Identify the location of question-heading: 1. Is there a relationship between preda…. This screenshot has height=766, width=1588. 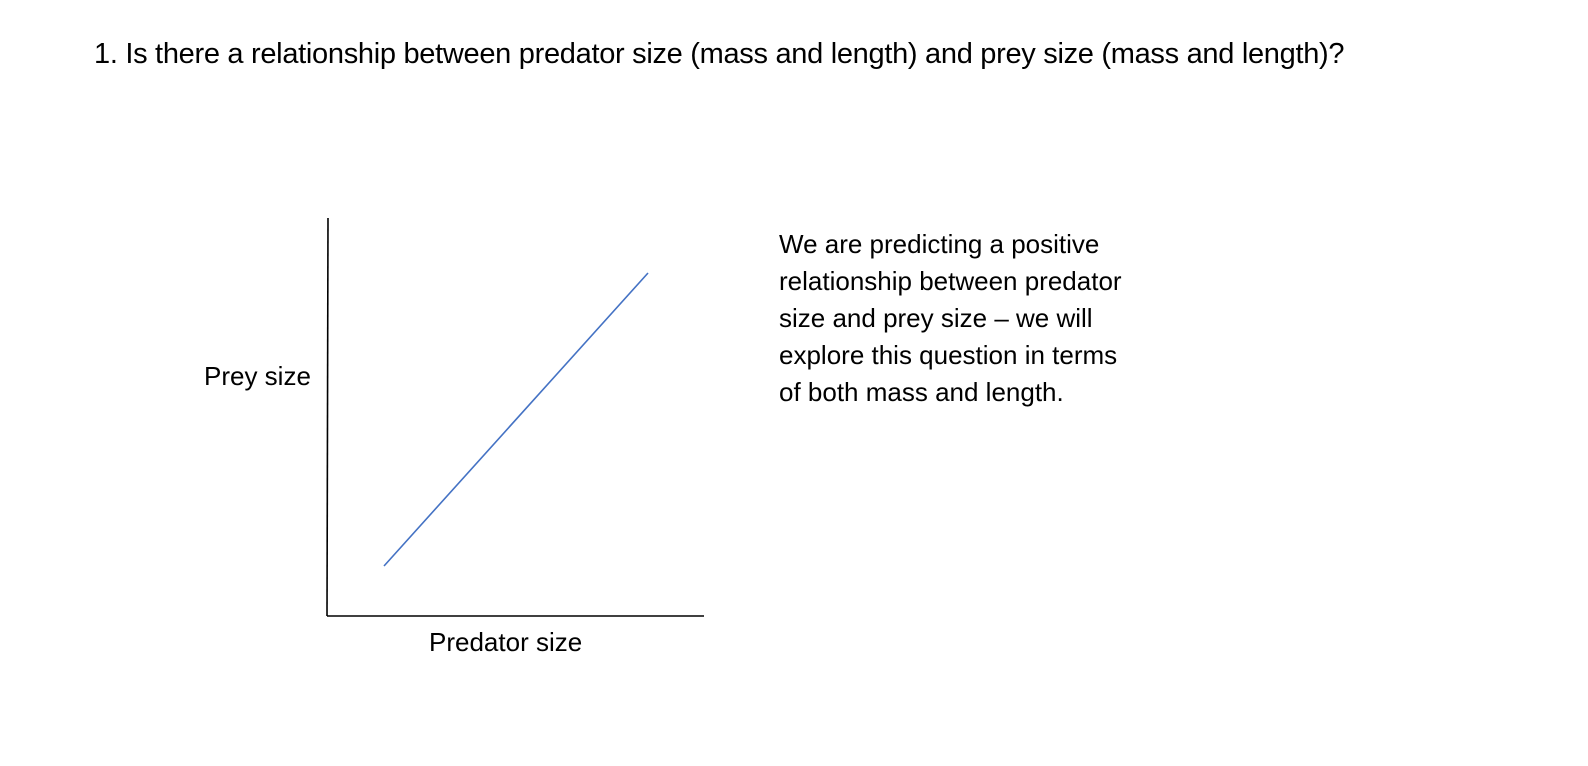
(719, 54).